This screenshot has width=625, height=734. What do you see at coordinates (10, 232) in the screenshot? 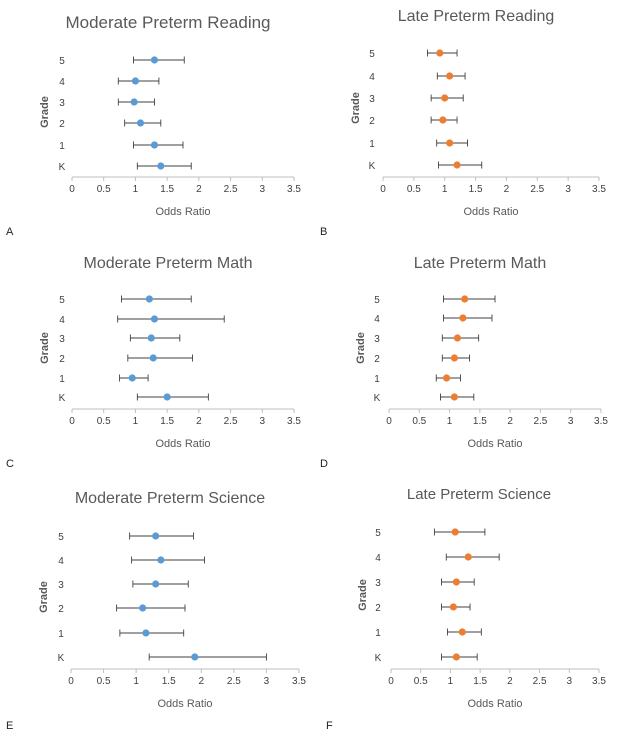
I see `panel-letter: A` at bounding box center [10, 232].